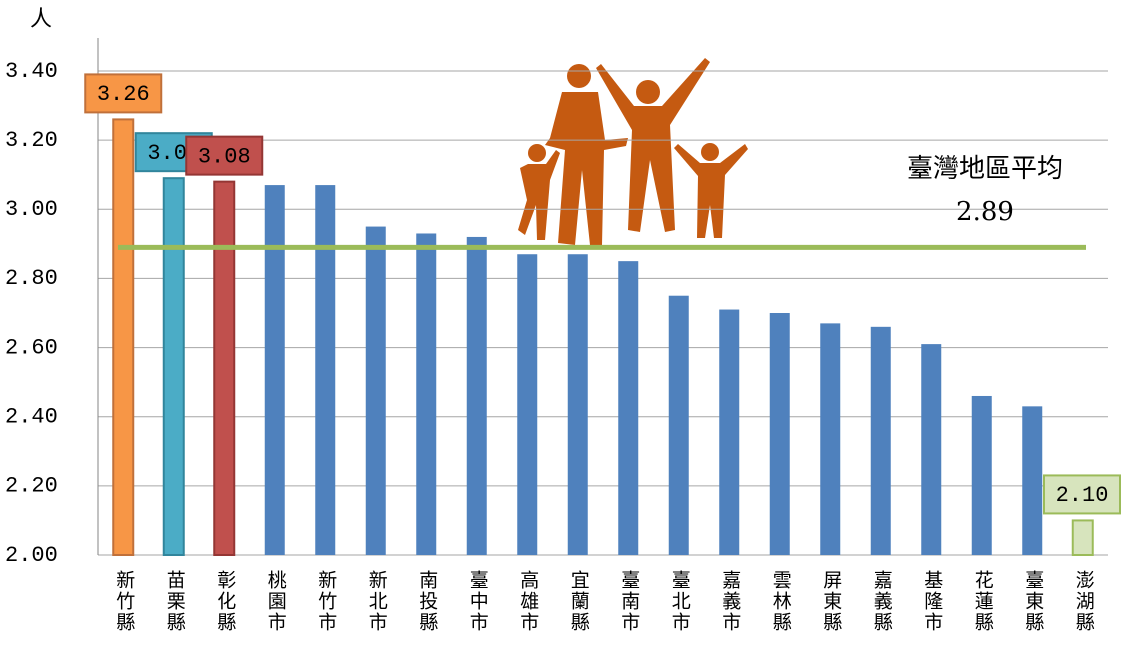  I want to click on x-tick-label: 嘉義市, so click(730, 601).